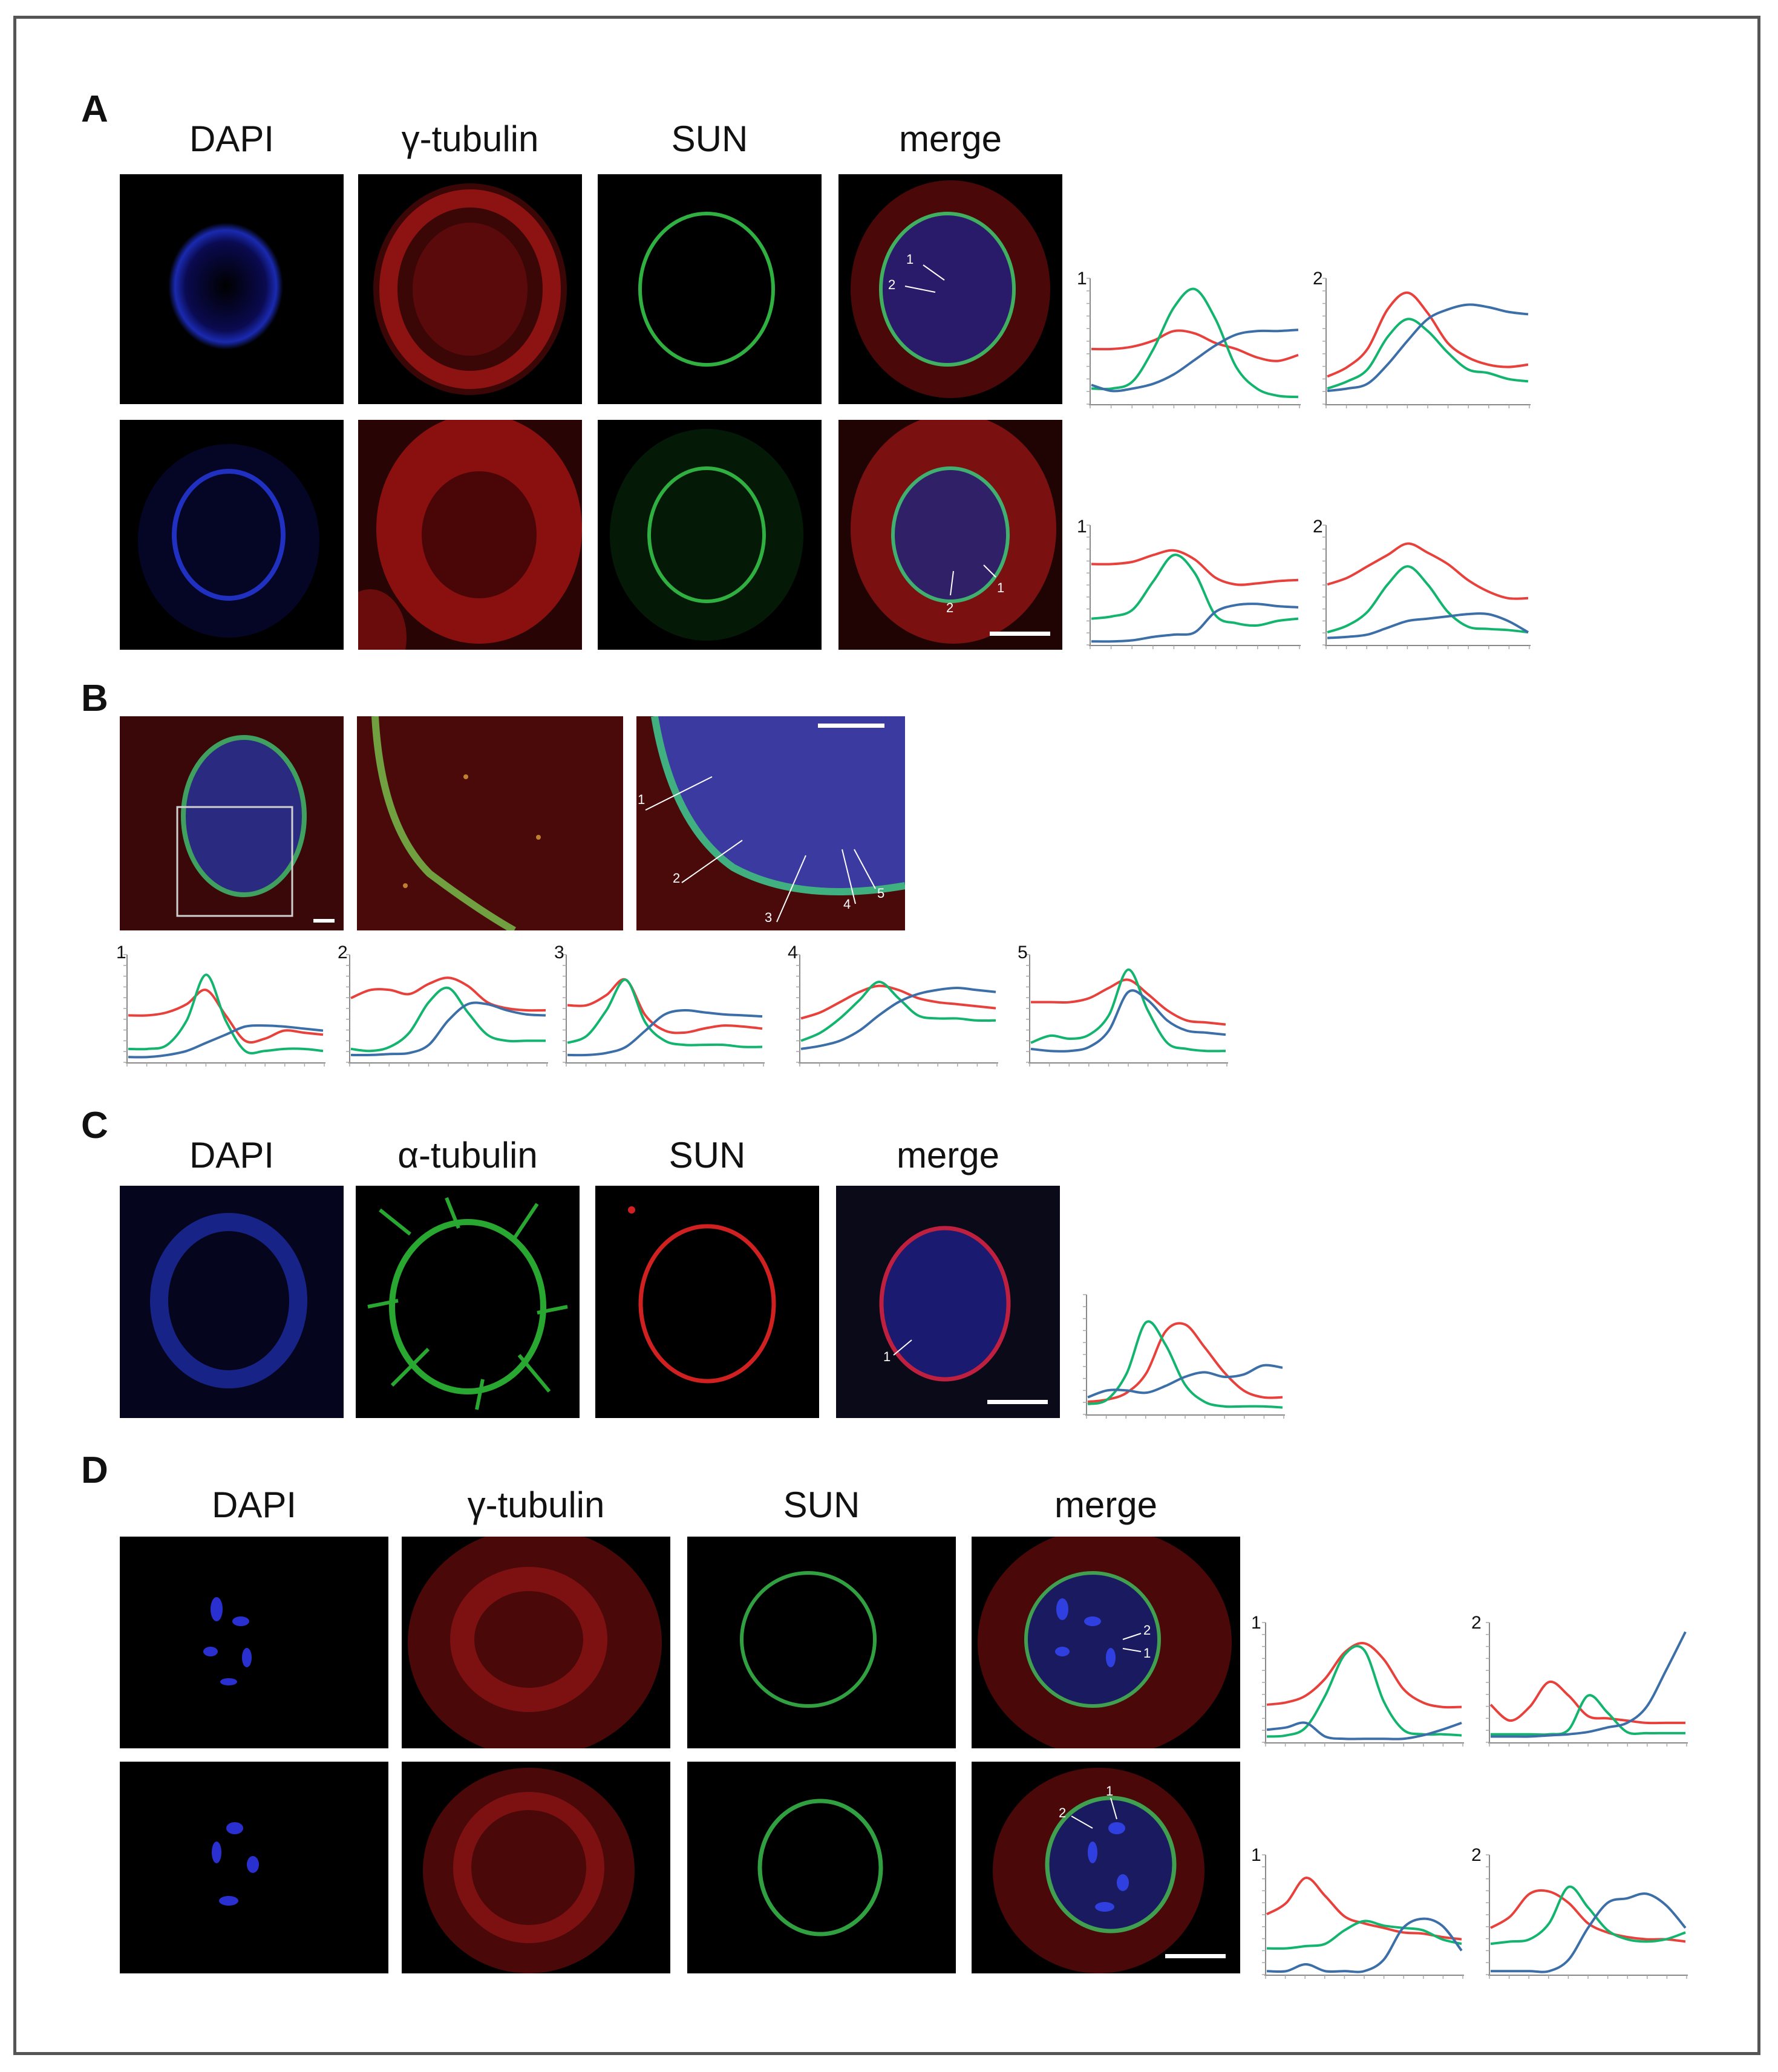 The image size is (1778, 2072). Describe the element at coordinates (470, 289) in the screenshot. I see `micrograph-a-r1-gamma-tubulin` at that location.